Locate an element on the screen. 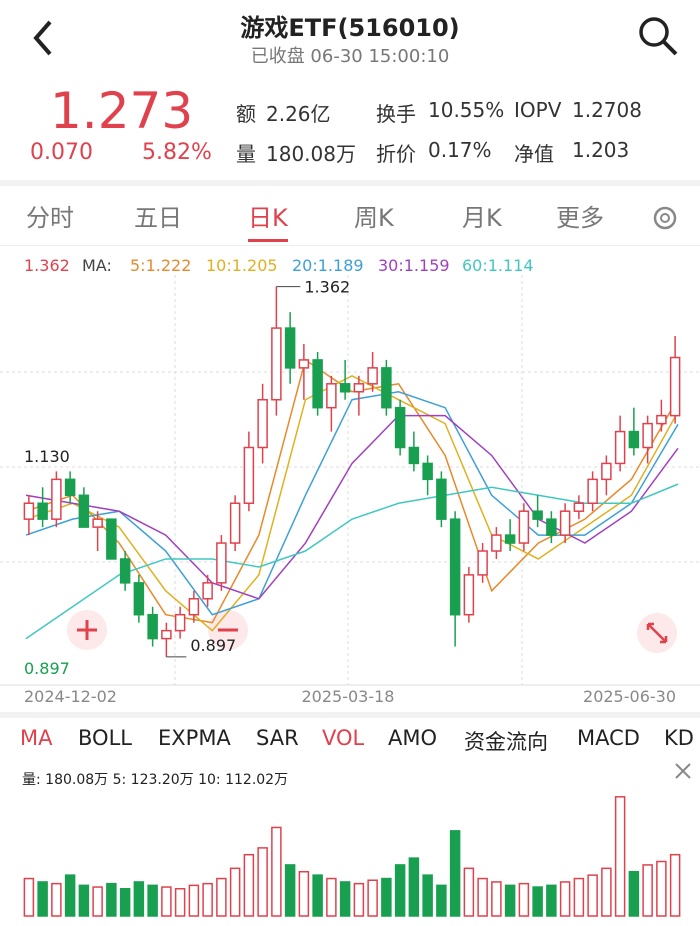 The width and height of the screenshot is (700, 926). ma-legend: 30:1.159 is located at coordinates (414, 265).